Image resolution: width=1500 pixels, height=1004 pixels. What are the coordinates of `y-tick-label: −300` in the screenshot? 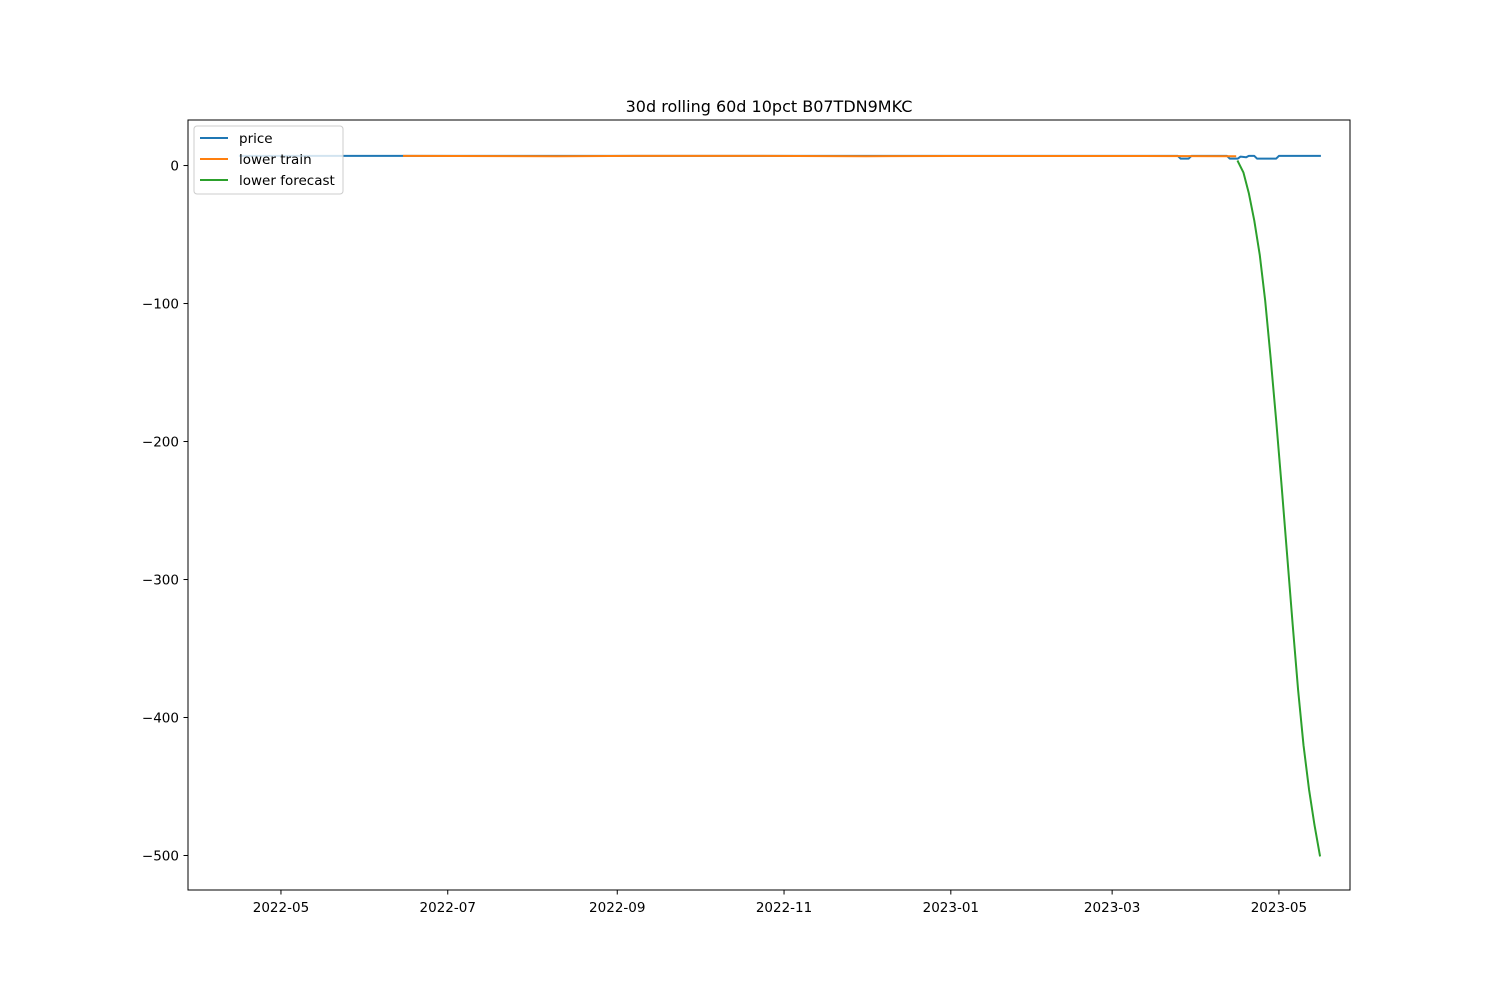 It's located at (160, 581).